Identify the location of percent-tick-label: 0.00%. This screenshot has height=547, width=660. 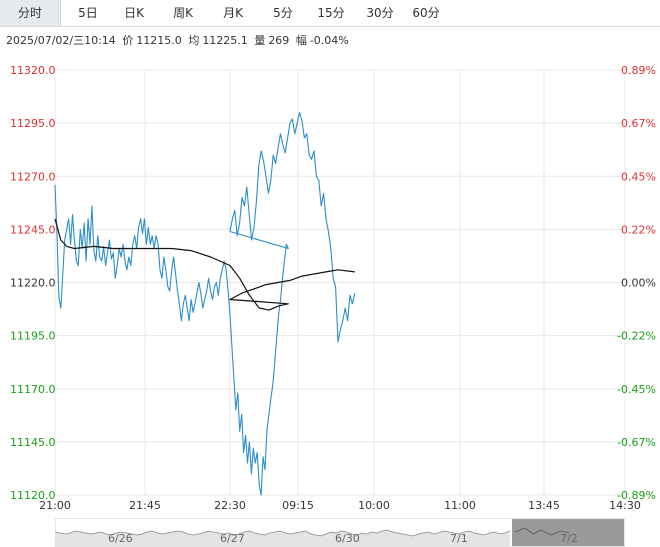
(638, 283).